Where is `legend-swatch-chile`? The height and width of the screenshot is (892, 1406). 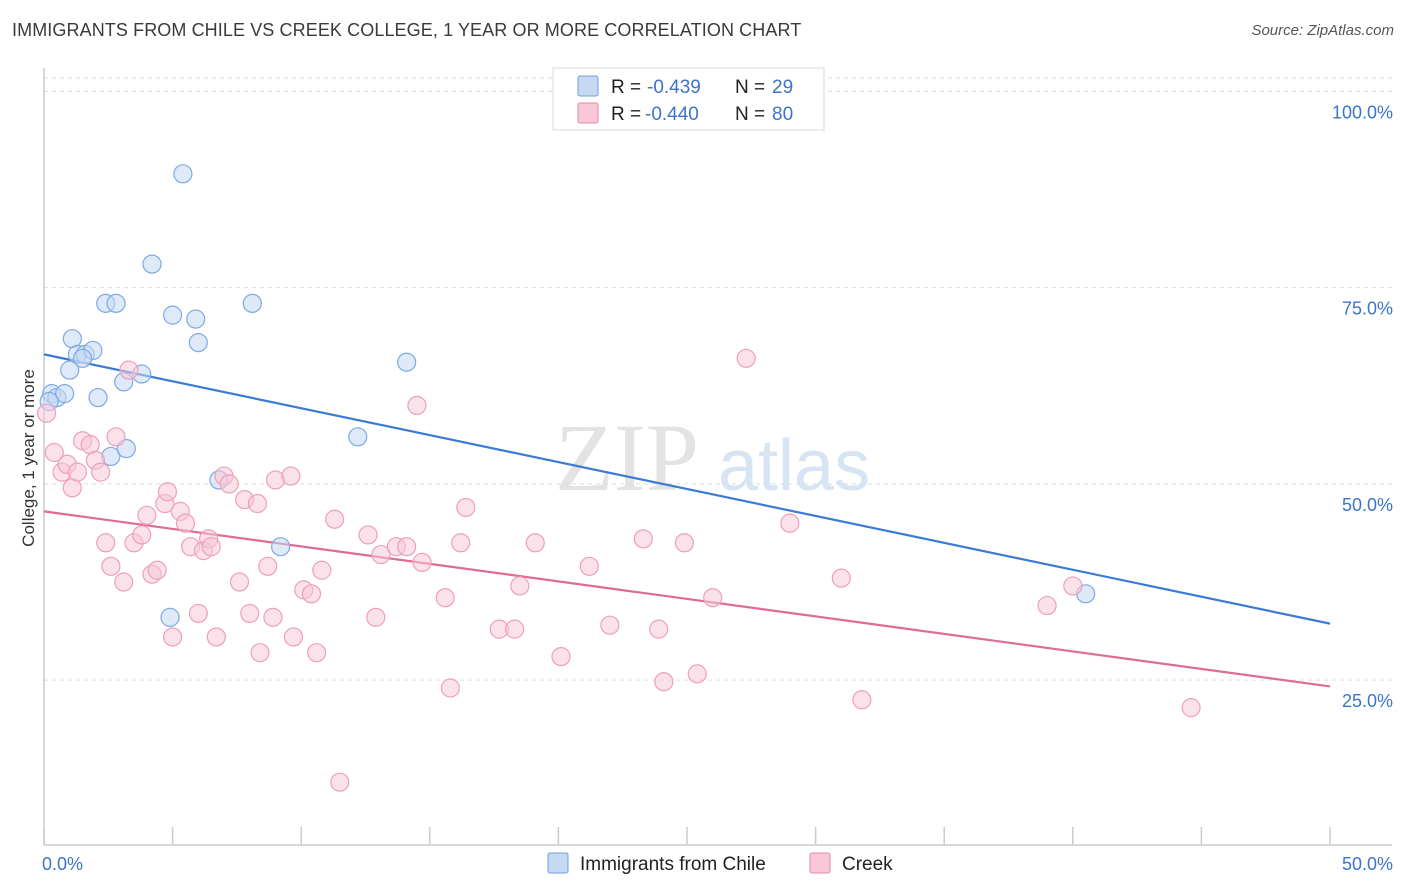
legend-swatch-chile is located at coordinates (588, 86).